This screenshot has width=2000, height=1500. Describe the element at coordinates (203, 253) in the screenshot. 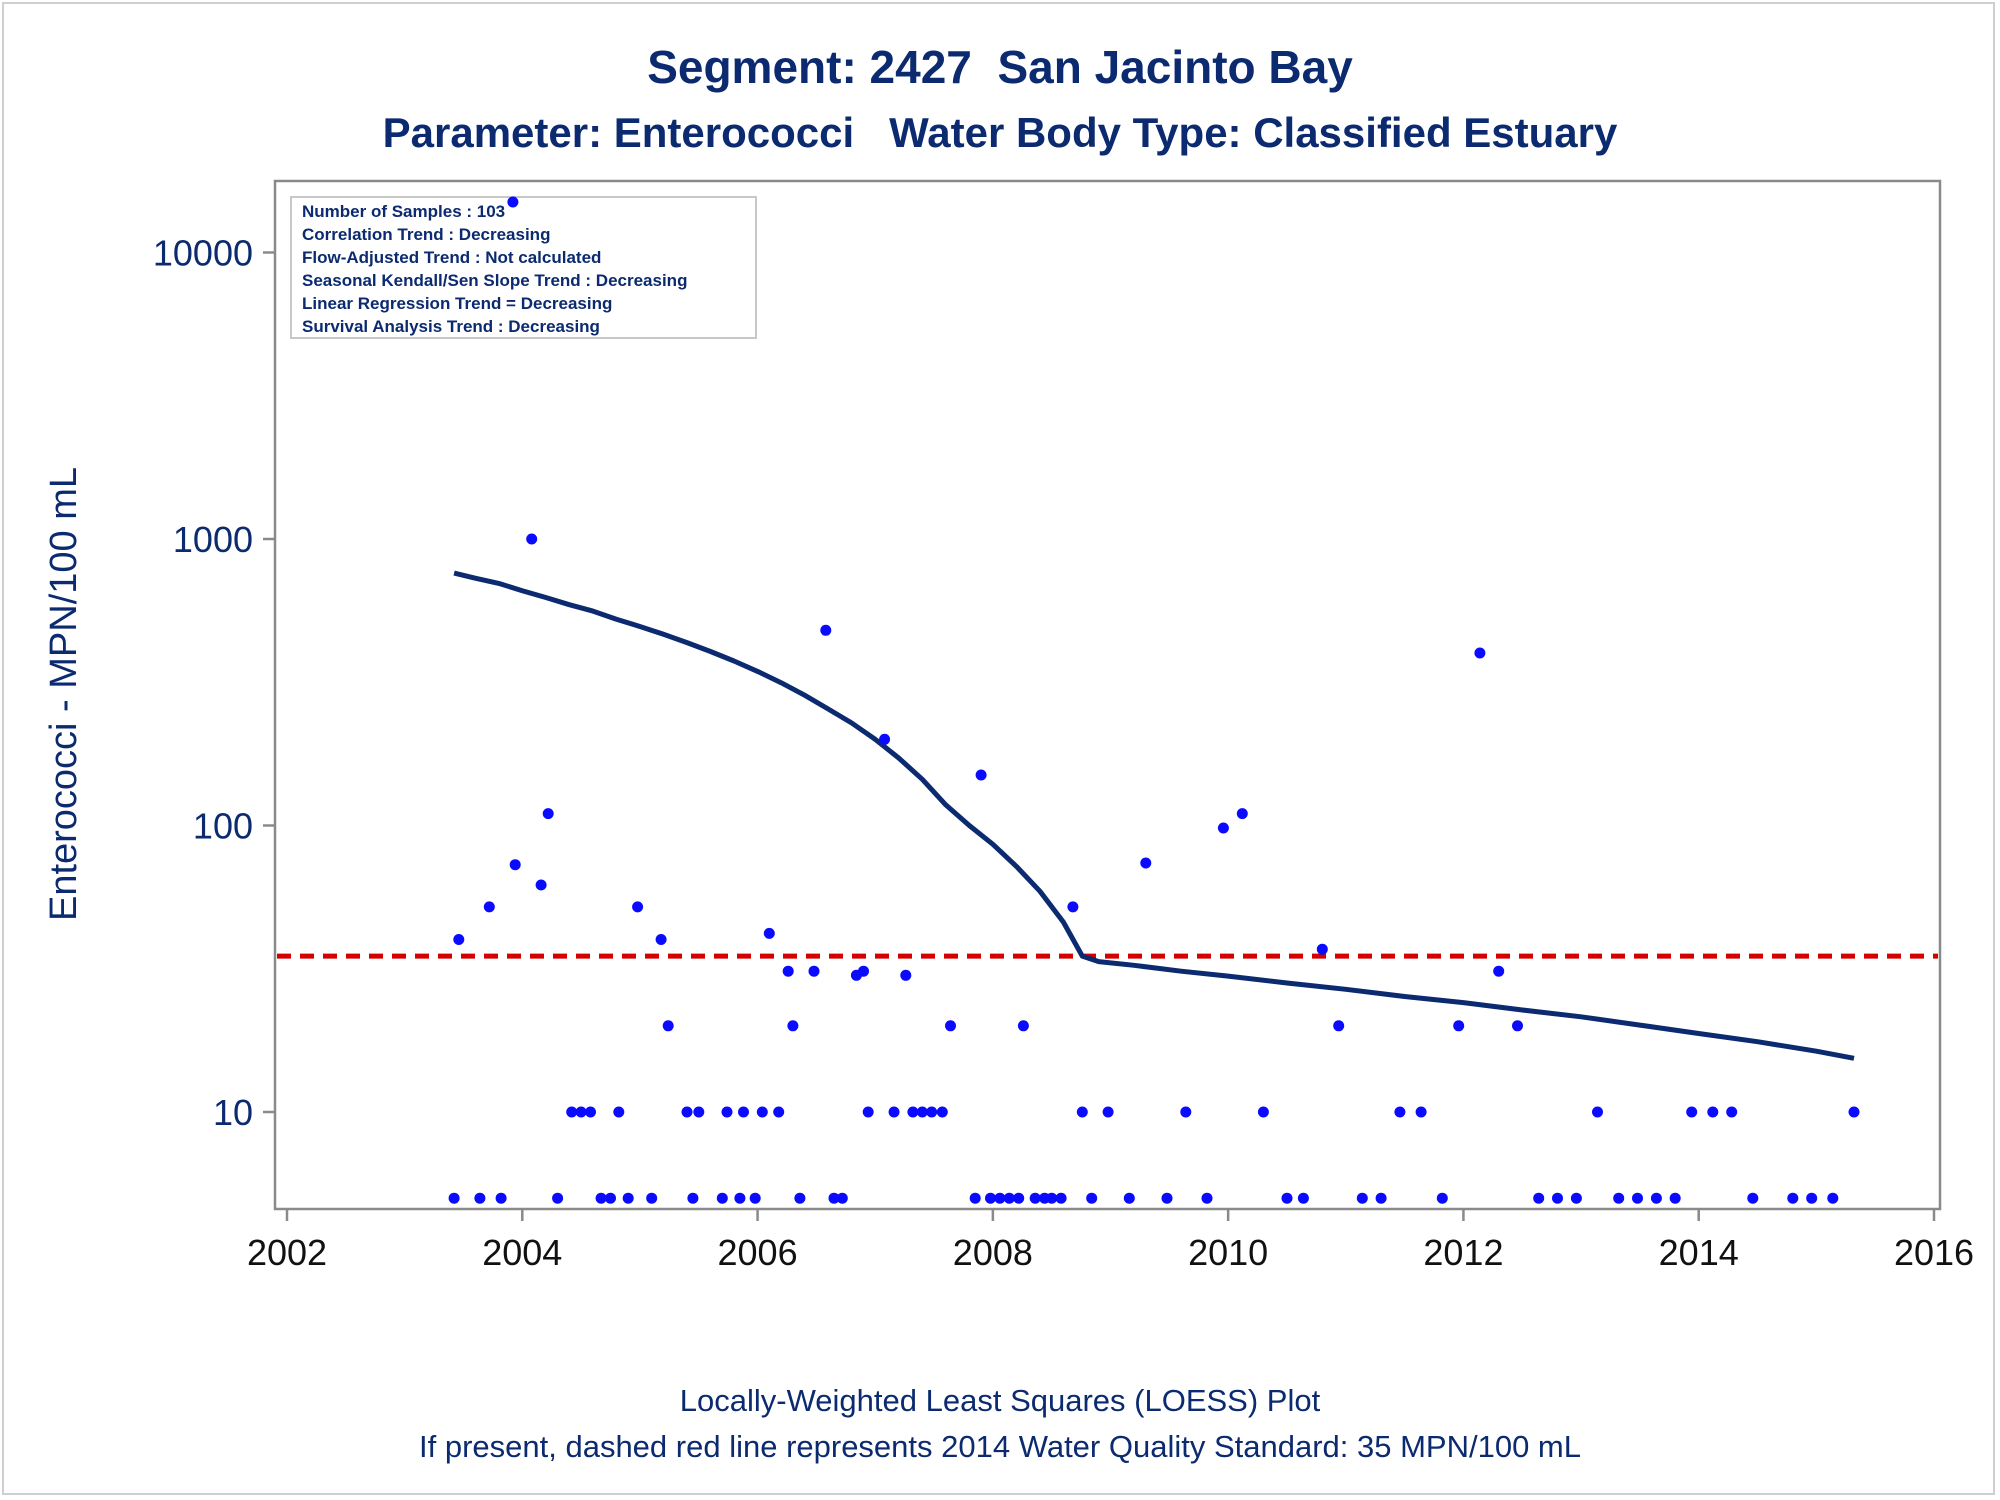

I see `y-tick-label: 10000` at that location.